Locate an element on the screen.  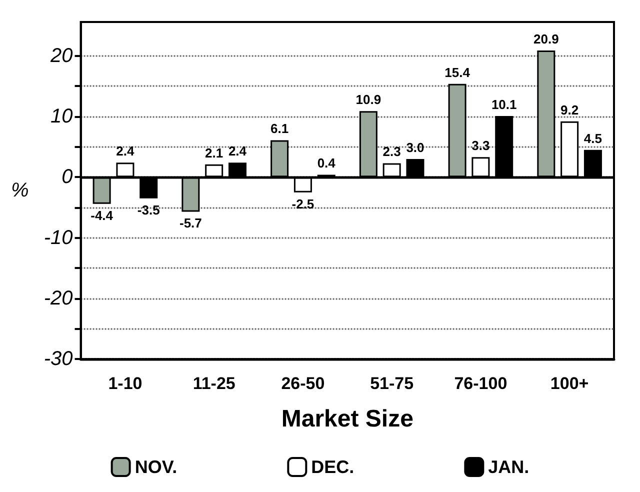
legend-label: NOV. is located at coordinates (156, 467).